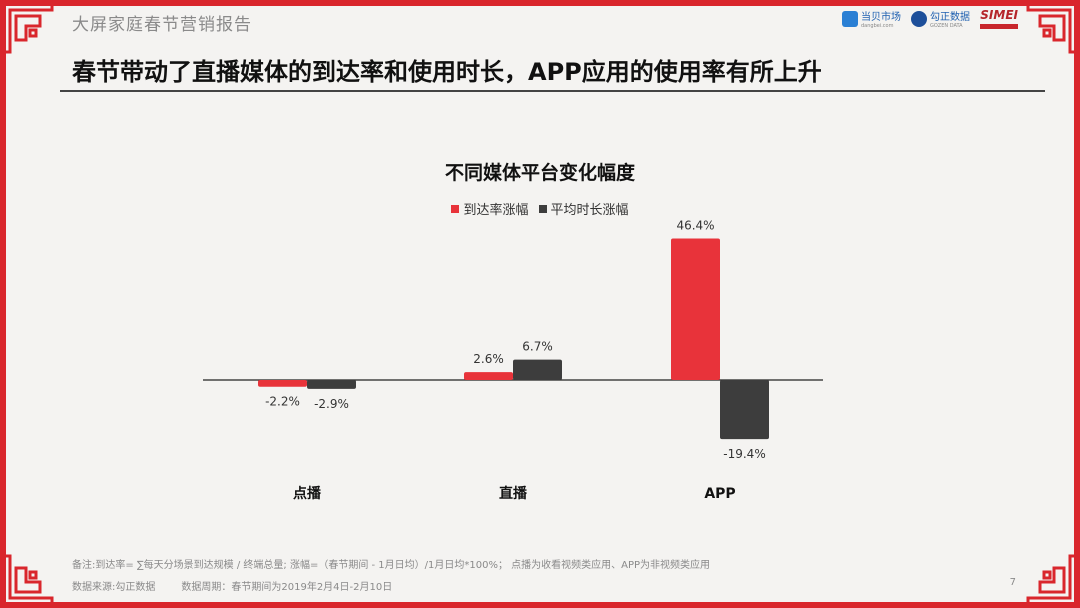 Image resolution: width=1080 pixels, height=608 pixels. I want to click on data-label: 2.6%, so click(488, 359).